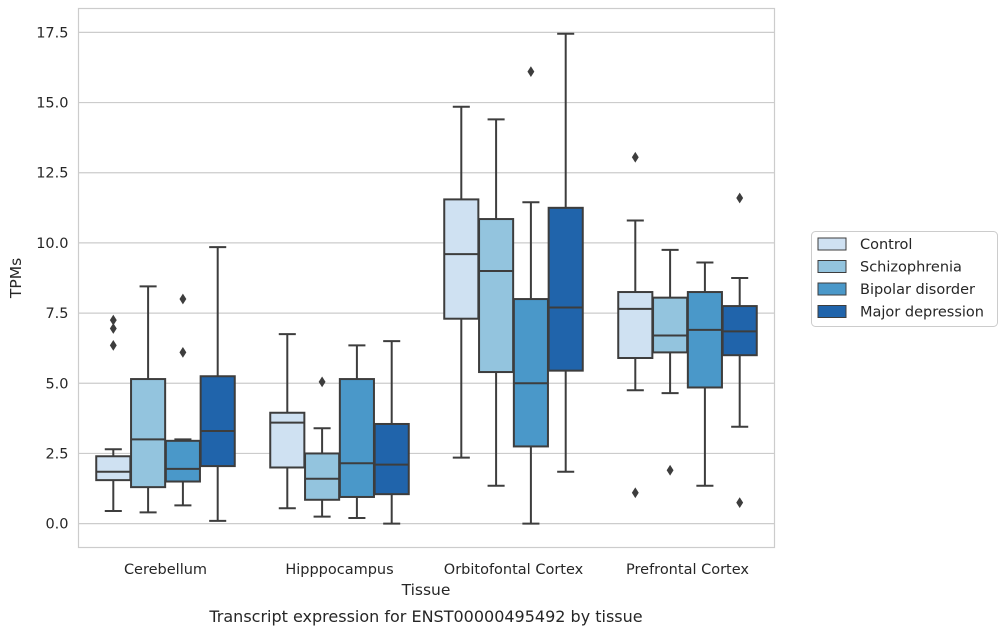 The width and height of the screenshot is (1007, 634). What do you see at coordinates (514, 570) in the screenshot?
I see `x-tick-label: Orbitofontal Cortex` at bounding box center [514, 570].